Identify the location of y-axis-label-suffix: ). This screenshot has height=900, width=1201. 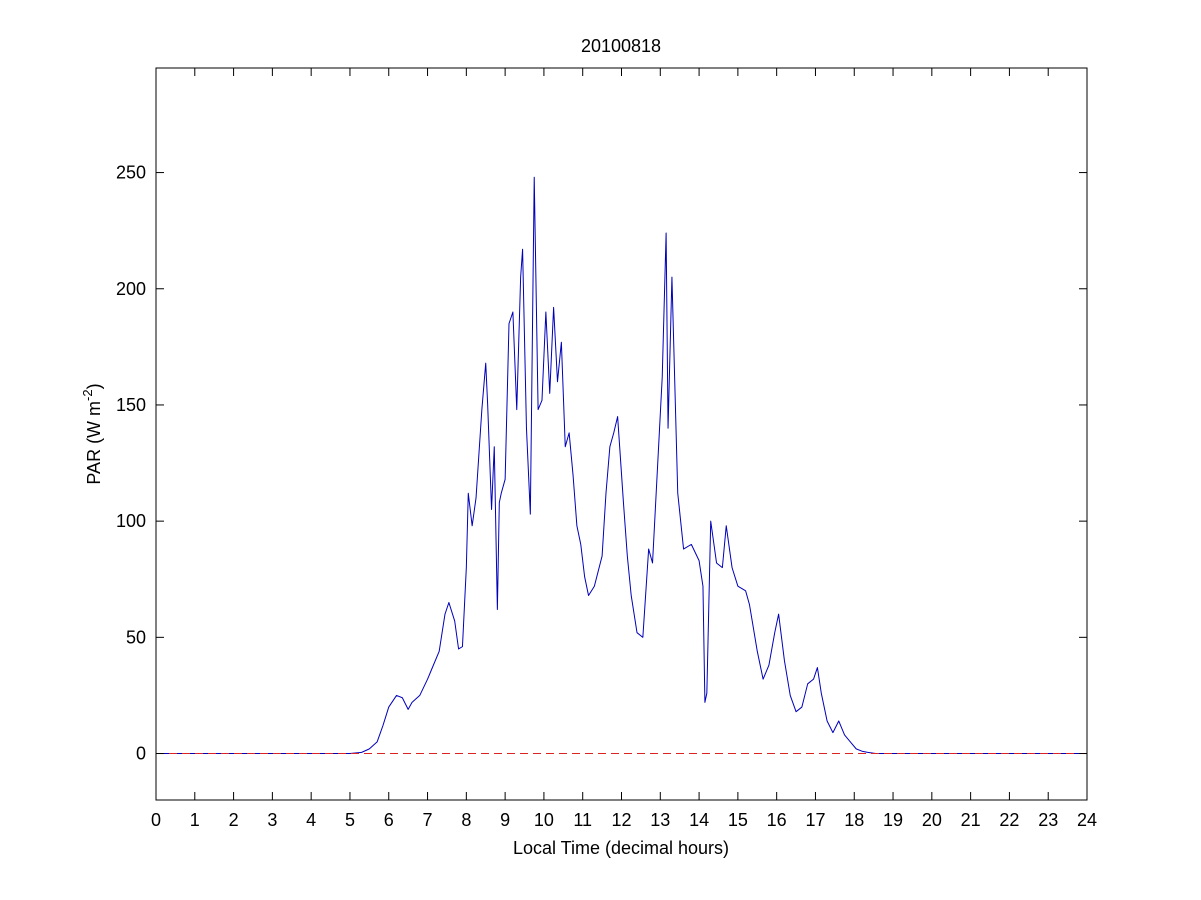
(94, 386).